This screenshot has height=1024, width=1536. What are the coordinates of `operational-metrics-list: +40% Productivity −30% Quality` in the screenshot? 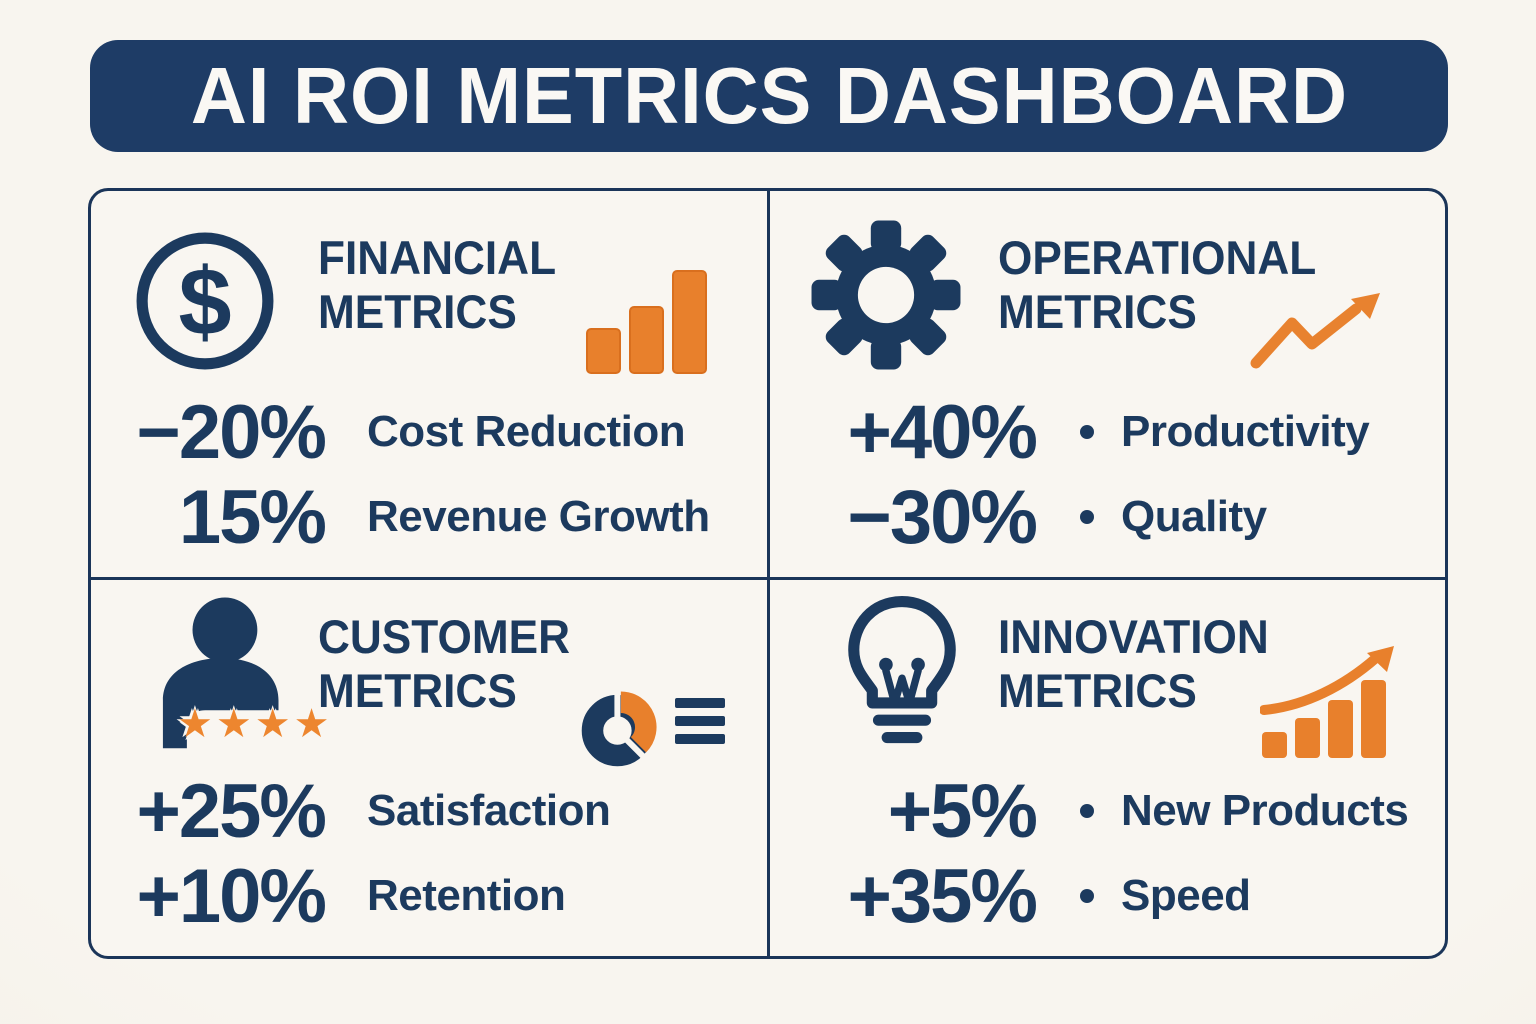 It's located at (1094, 474).